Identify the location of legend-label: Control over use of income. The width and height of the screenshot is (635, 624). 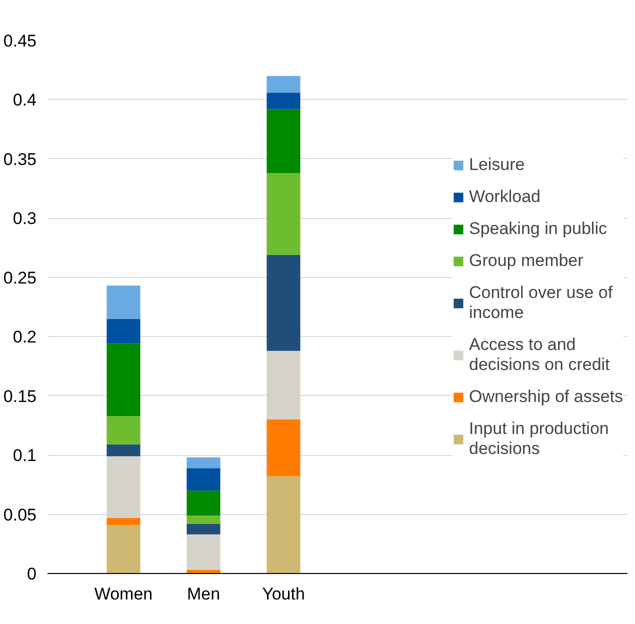
(540, 302).